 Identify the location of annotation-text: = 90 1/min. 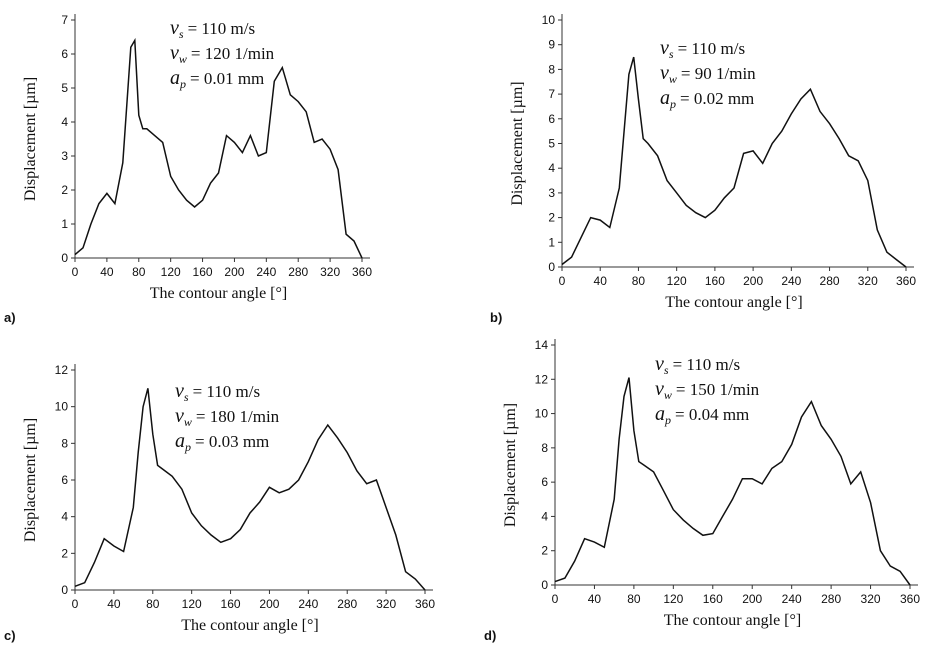
(718, 73).